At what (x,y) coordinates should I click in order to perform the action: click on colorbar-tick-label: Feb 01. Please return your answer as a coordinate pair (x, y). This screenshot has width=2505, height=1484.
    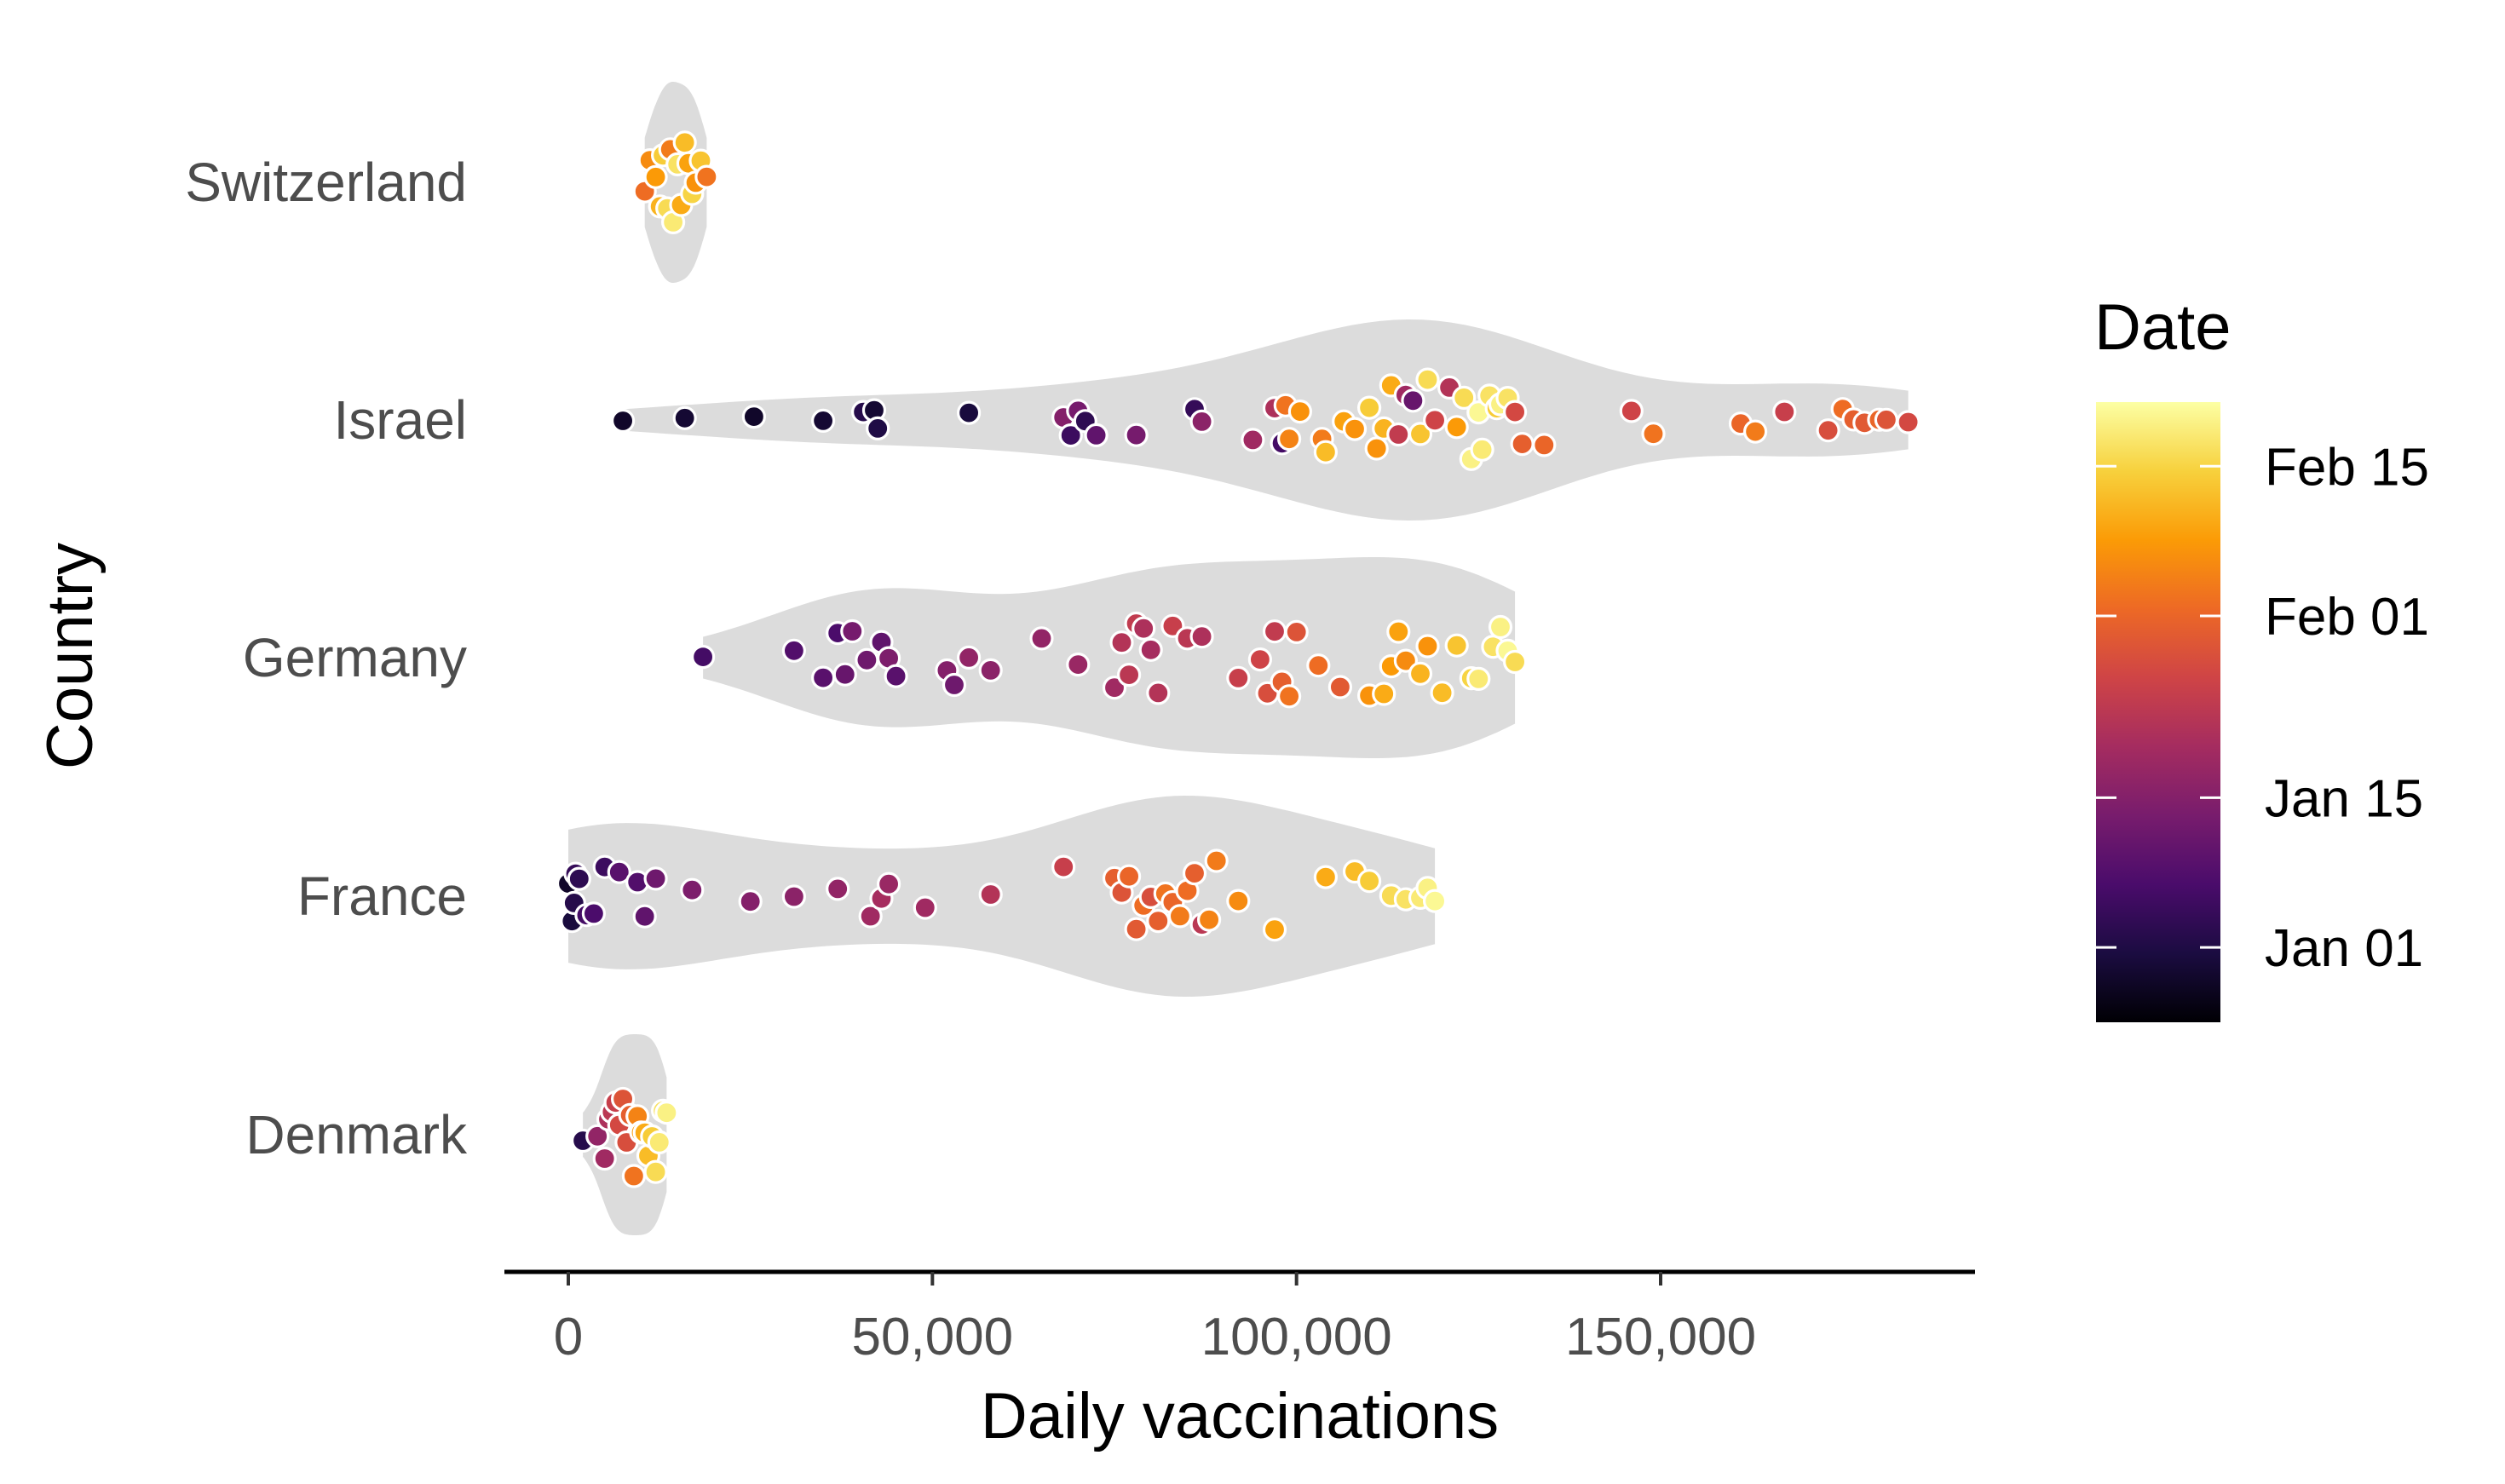
    Looking at the image, I should click on (2347, 617).